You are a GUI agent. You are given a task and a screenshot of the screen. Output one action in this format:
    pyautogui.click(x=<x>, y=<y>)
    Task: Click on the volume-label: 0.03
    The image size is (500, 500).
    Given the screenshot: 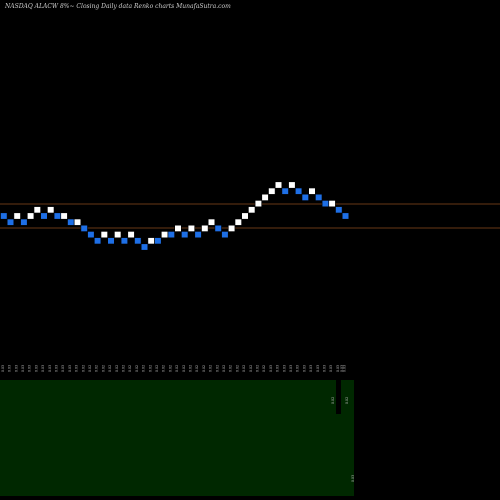 What is the action you would take?
    pyautogui.click(x=353, y=478)
    